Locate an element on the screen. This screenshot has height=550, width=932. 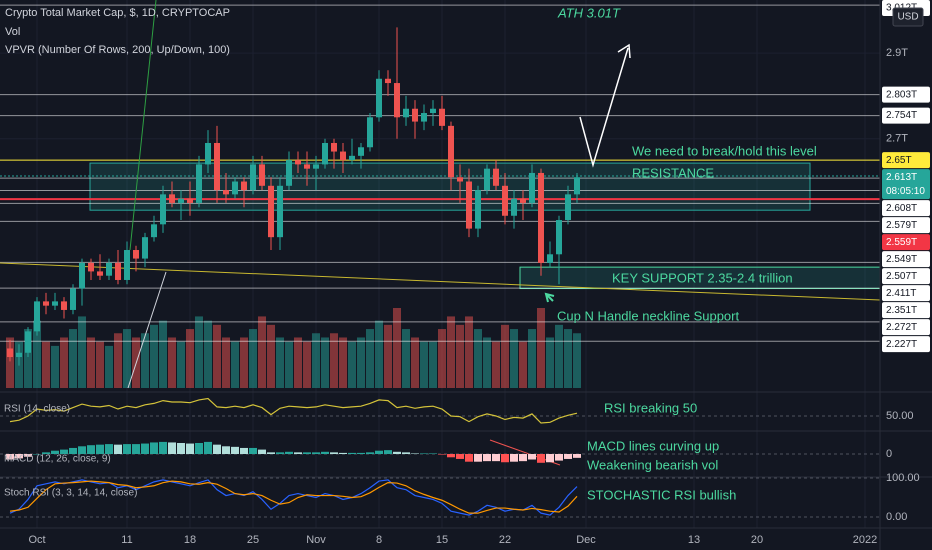
x-tick-label: 25 is located at coordinates (253, 540).